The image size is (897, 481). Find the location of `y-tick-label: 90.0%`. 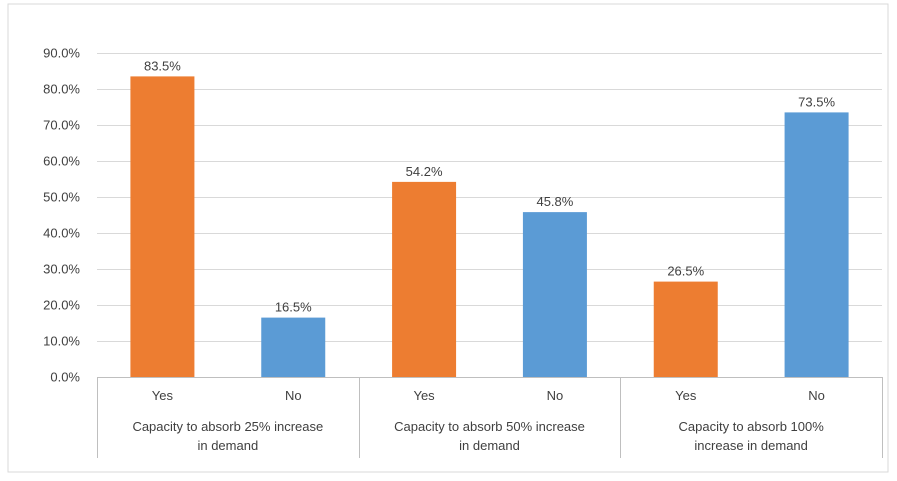

y-tick-label: 90.0% is located at coordinates (61, 53).